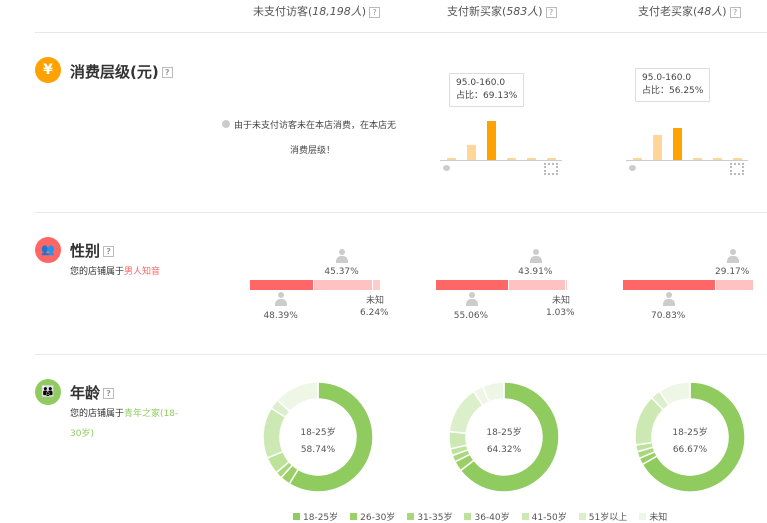 The height and width of the screenshot is (523, 767). I want to click on donut-center-value: 64.32%, so click(504, 450).